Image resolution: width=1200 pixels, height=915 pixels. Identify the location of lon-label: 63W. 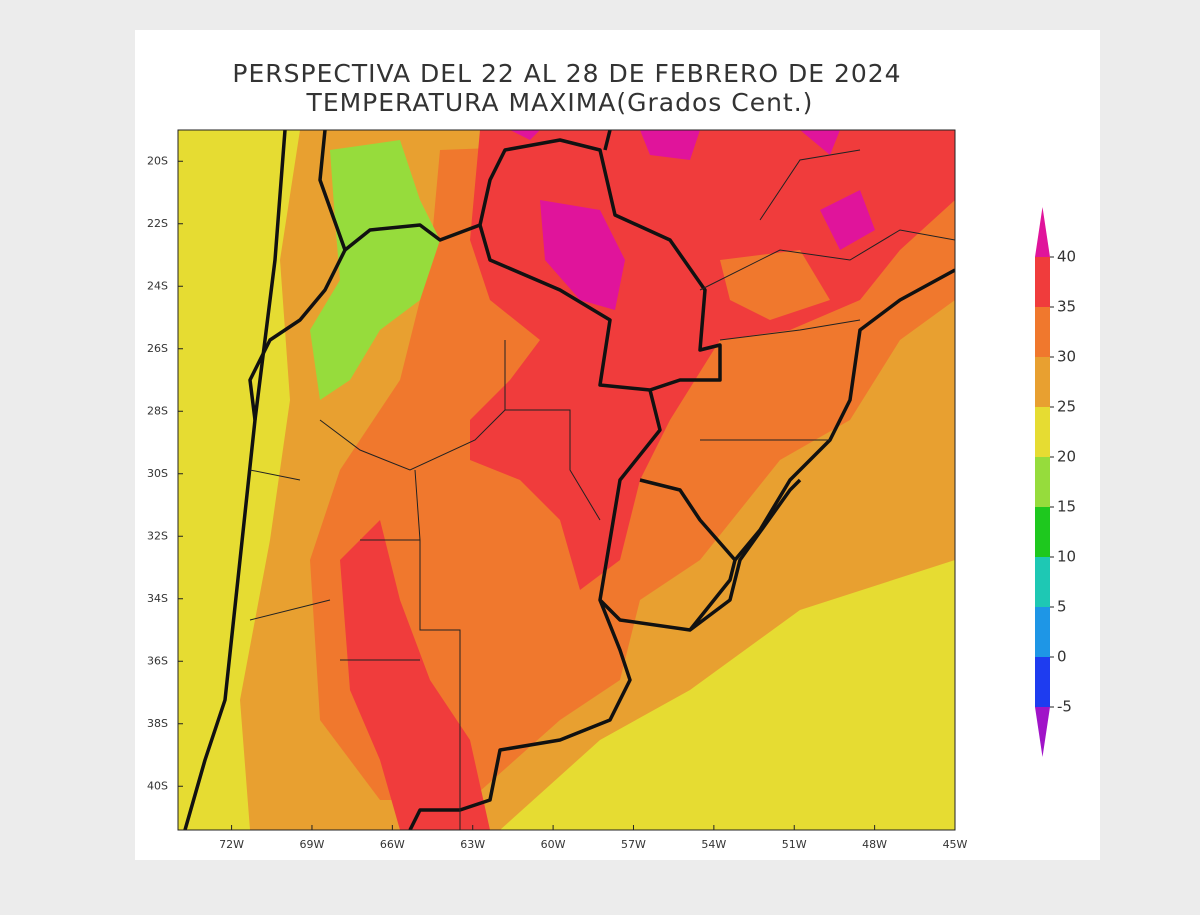
(472, 844).